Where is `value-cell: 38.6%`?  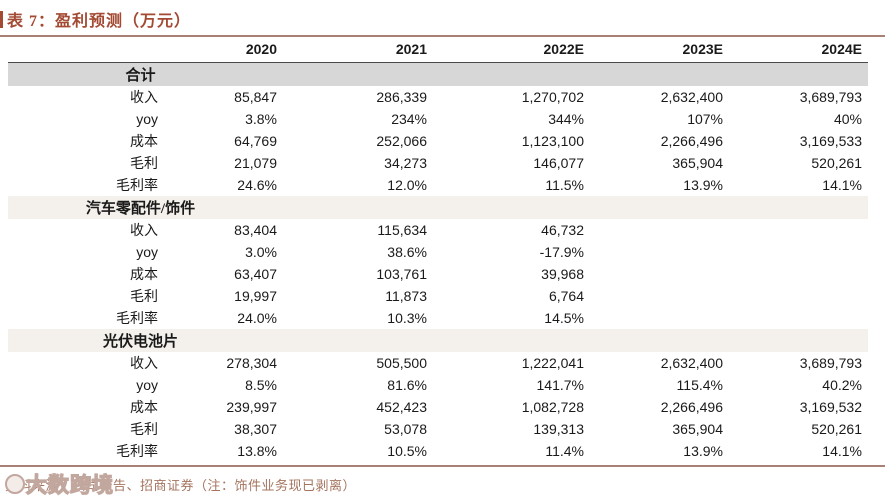
value-cell: 38.6% is located at coordinates (407, 252).